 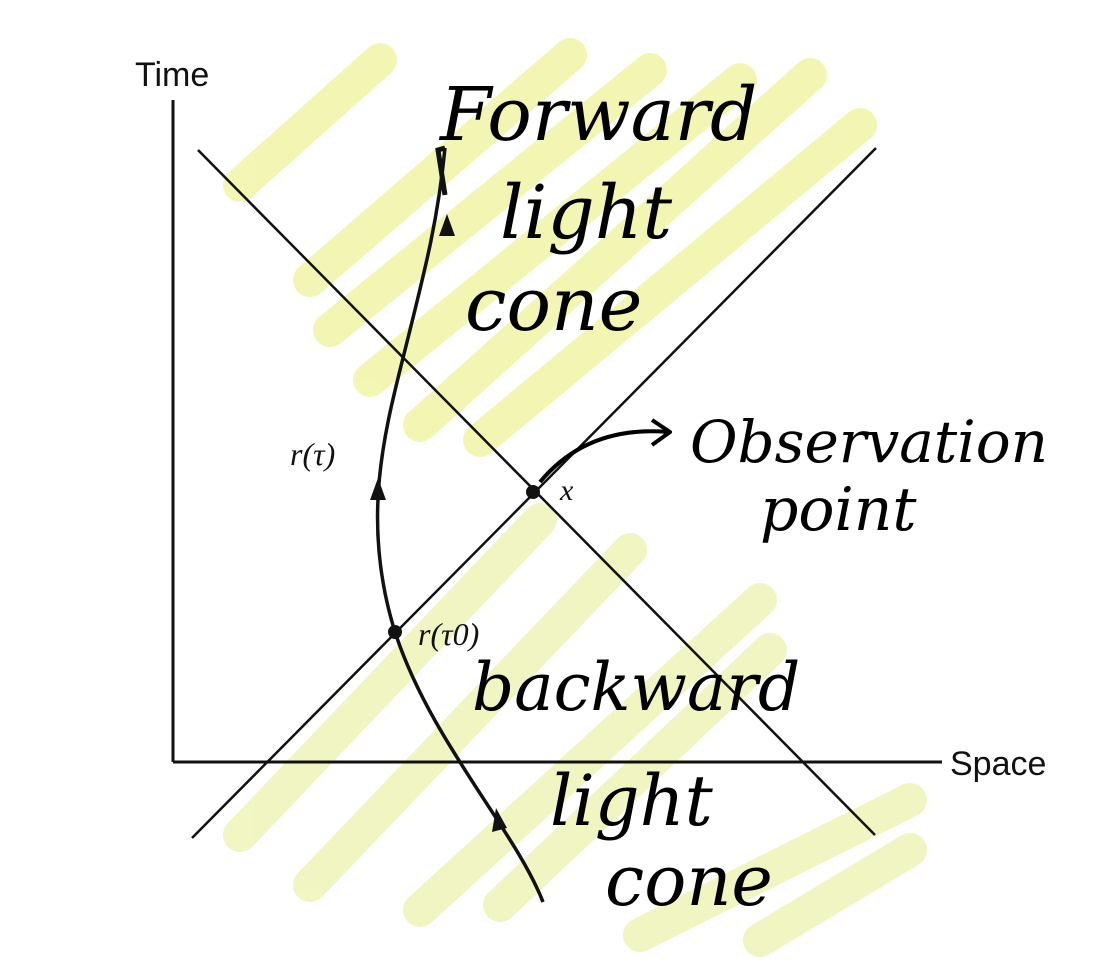 I want to click on observation-pointer-arrow, so click(x=603, y=456).